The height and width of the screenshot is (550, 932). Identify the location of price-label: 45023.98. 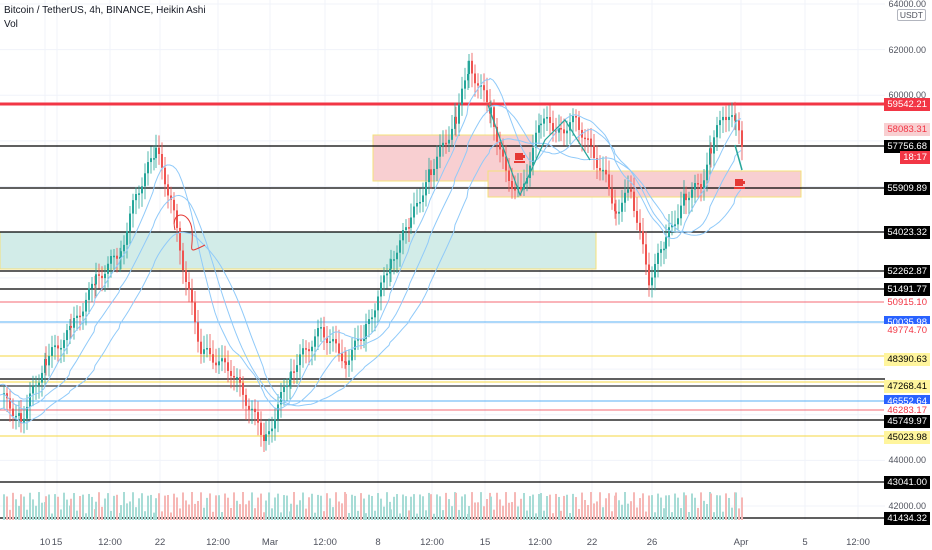
(907, 437).